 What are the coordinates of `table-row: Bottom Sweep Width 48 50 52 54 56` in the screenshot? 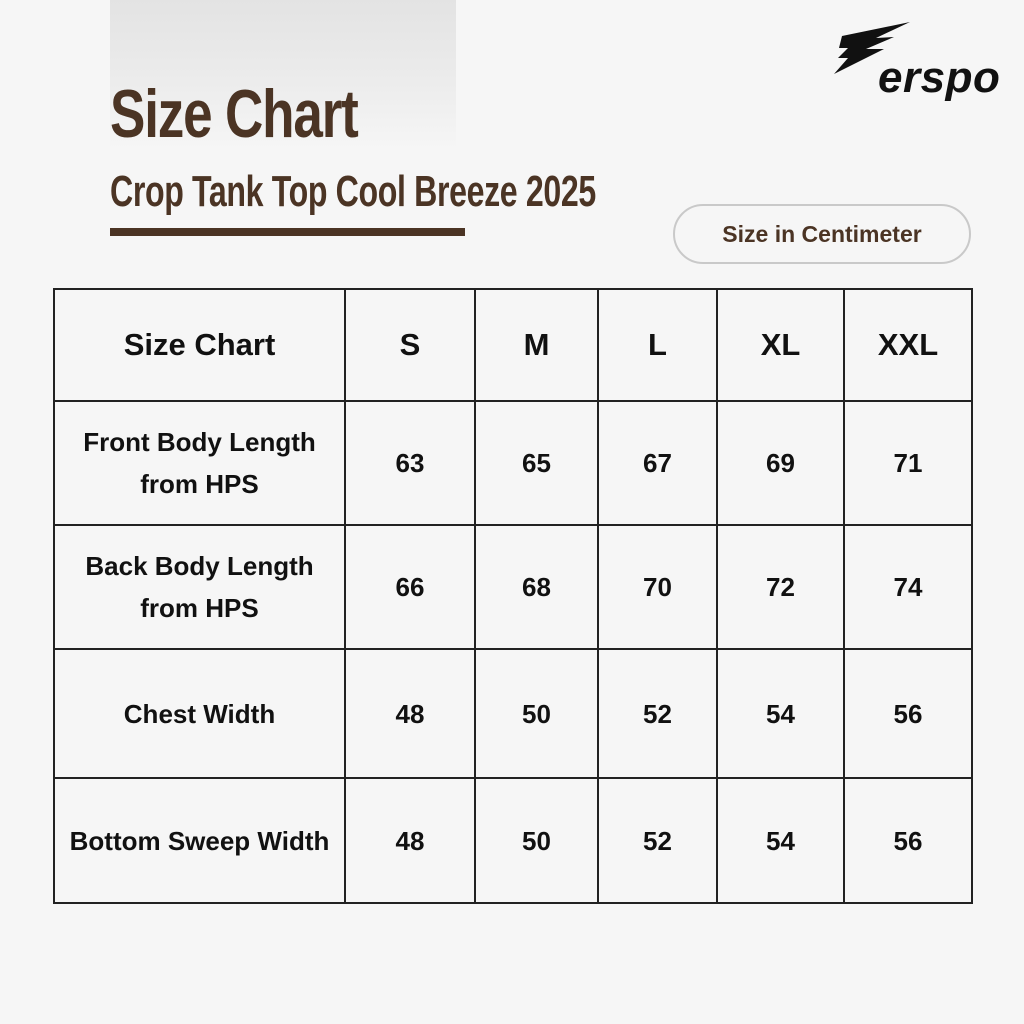 It's located at (513, 840).